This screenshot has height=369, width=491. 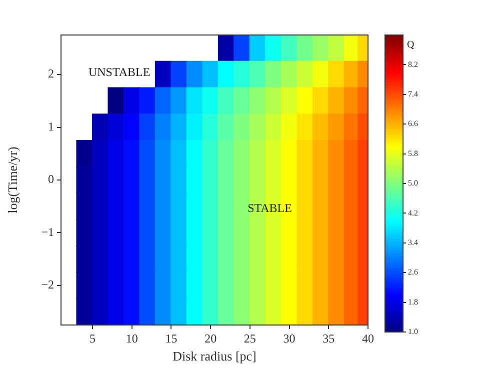 What do you see at coordinates (289, 338) in the screenshot?
I see `x-tick-label: 30` at bounding box center [289, 338].